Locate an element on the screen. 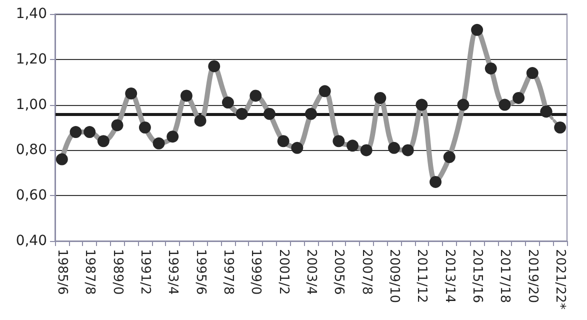  x-tick-label: 1993/4 is located at coordinates (172, 272).